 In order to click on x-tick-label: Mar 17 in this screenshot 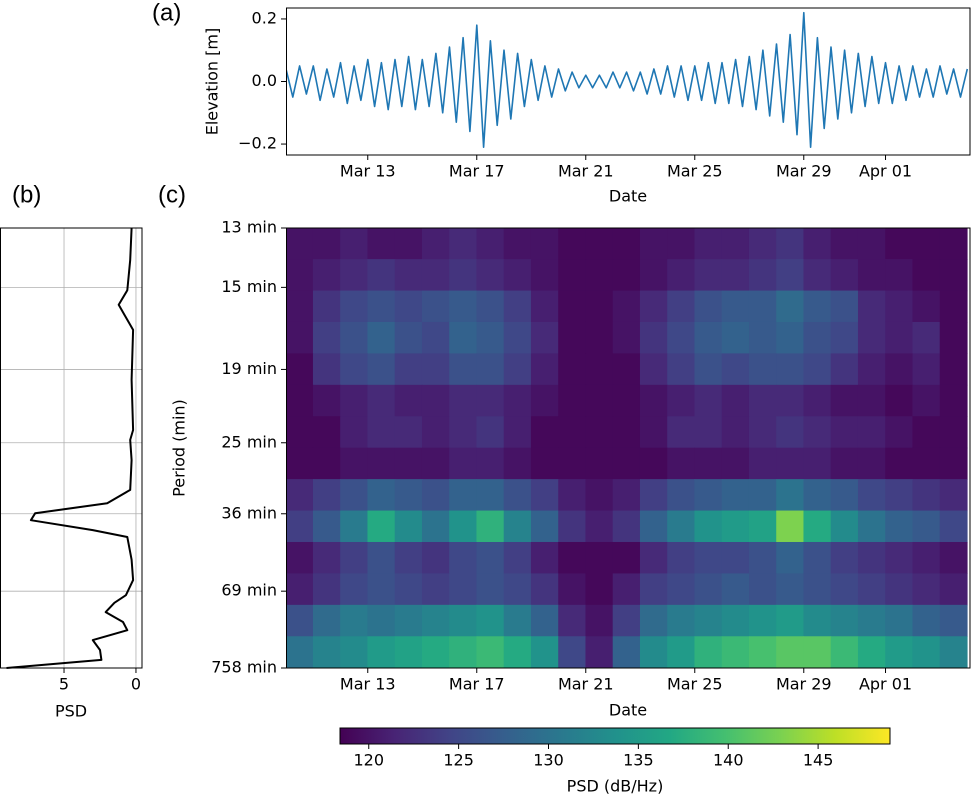, I will do `click(477, 171)`.